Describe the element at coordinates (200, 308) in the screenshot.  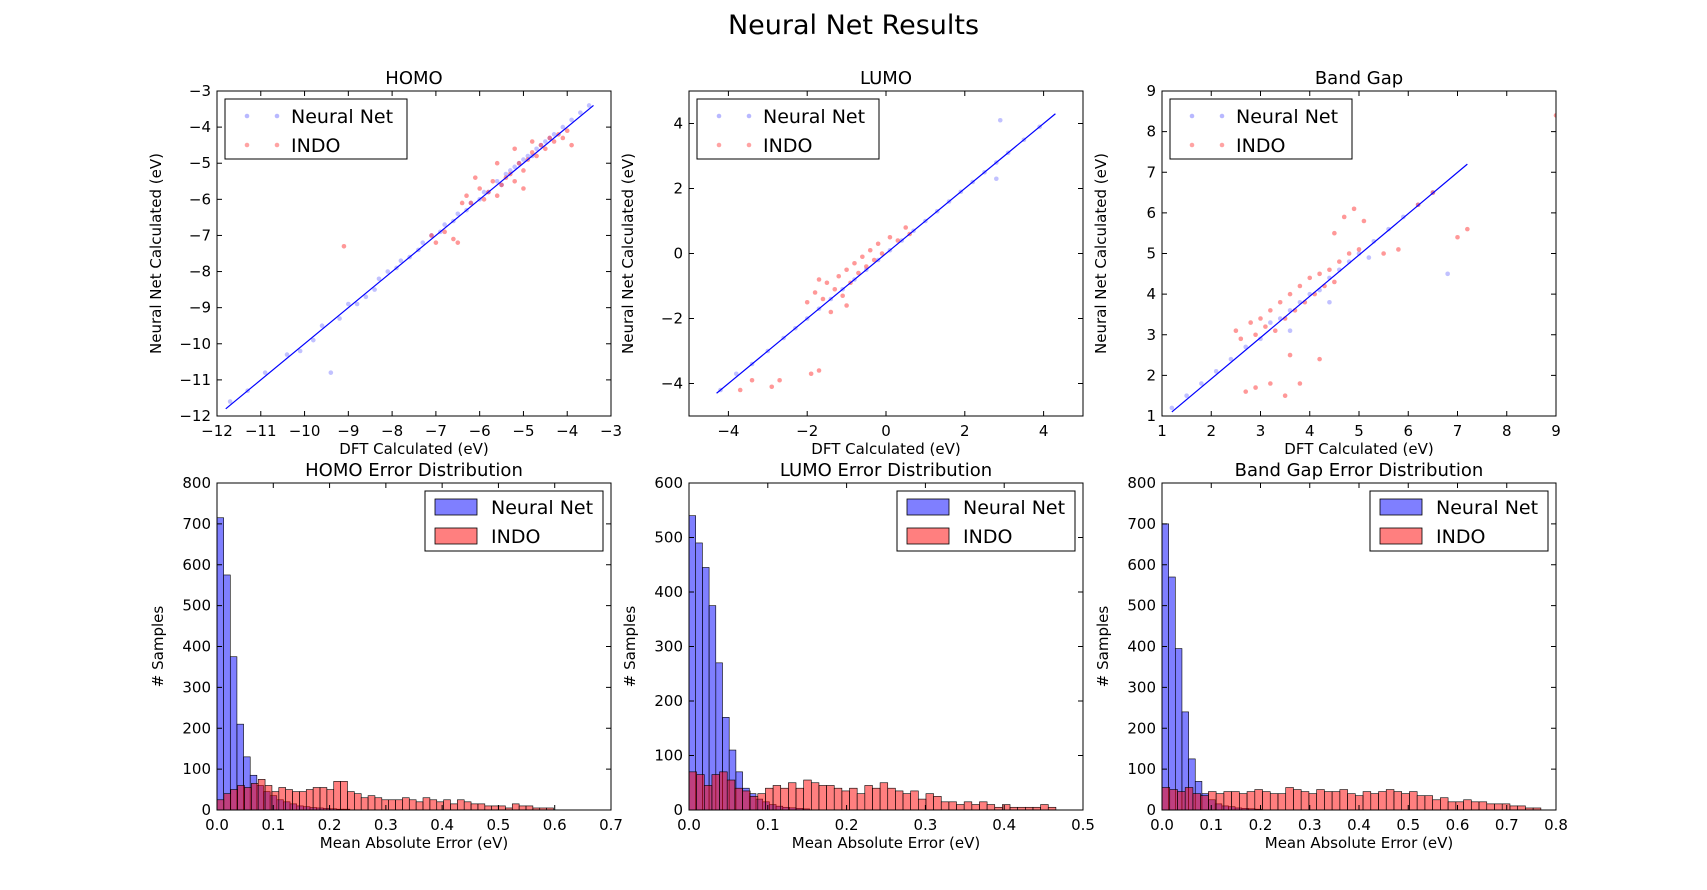
I see `homo-scatter-ytick-label-3: −9` at that location.